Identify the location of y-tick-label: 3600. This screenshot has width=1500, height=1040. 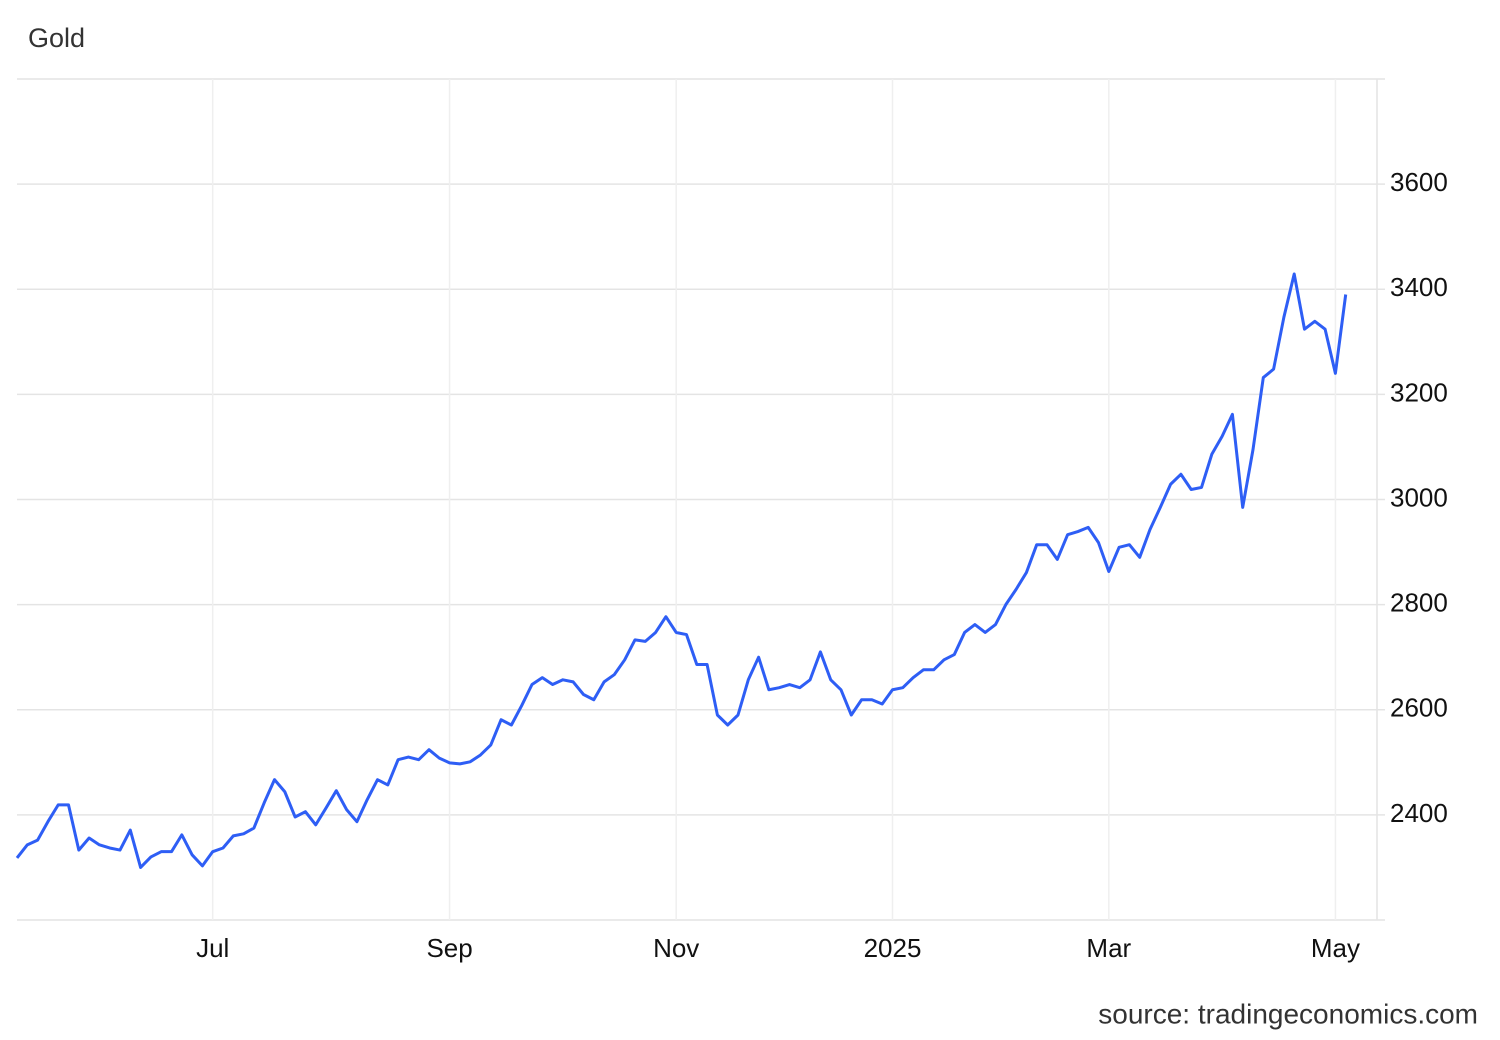
(1419, 182).